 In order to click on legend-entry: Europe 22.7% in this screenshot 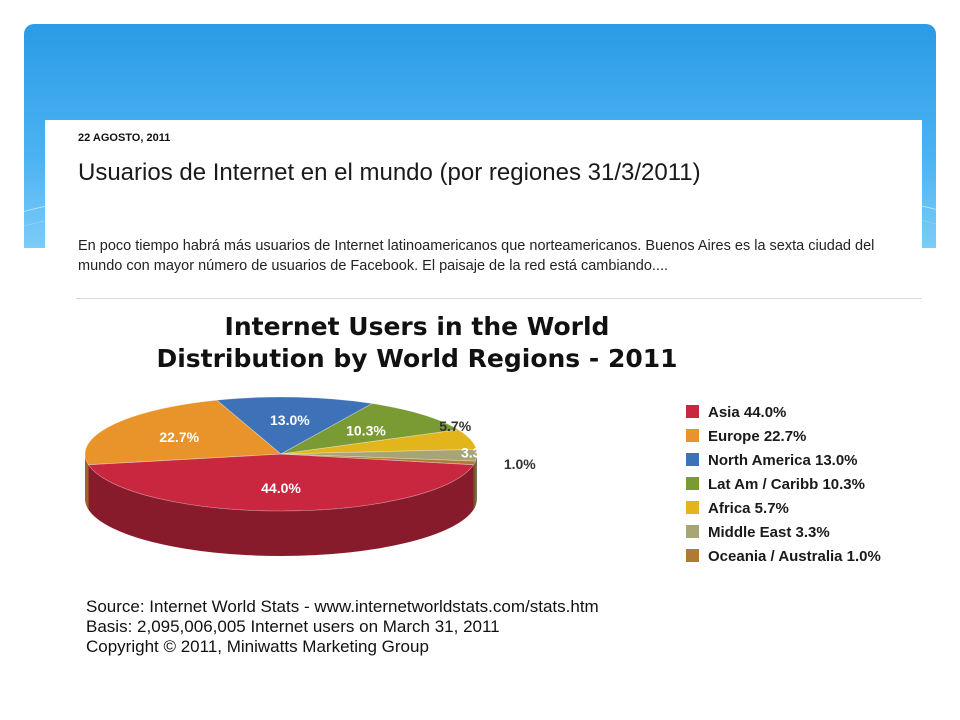, I will do `click(757, 436)`.